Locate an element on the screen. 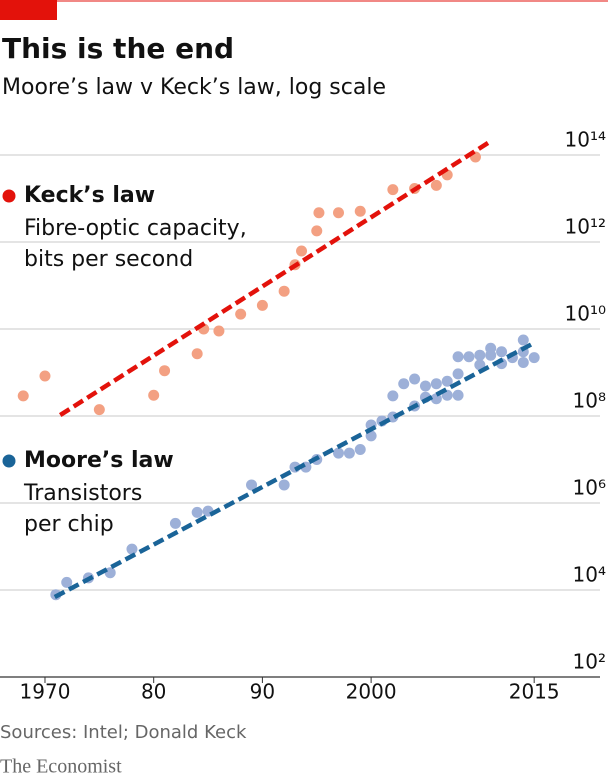 This screenshot has height=784, width=608. brand-bar is located at coordinates (28, 10).